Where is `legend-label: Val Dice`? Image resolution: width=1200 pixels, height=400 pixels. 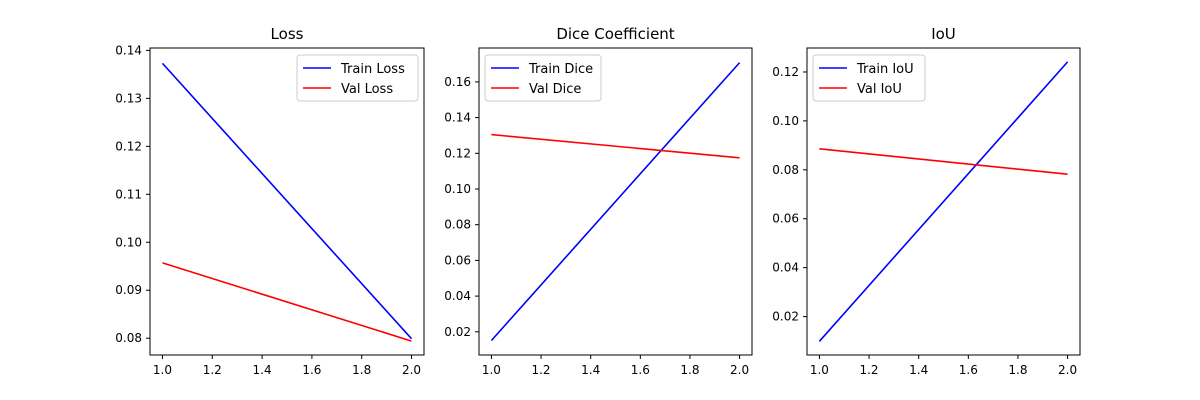
legend-label: Val Dice is located at coordinates (555, 89).